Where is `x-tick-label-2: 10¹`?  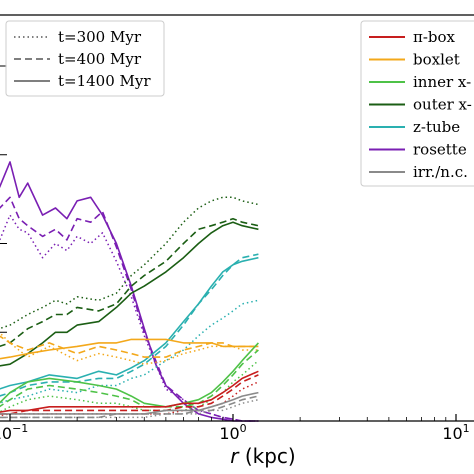
x-tick-label-2: 10¹ is located at coordinates (455, 432).